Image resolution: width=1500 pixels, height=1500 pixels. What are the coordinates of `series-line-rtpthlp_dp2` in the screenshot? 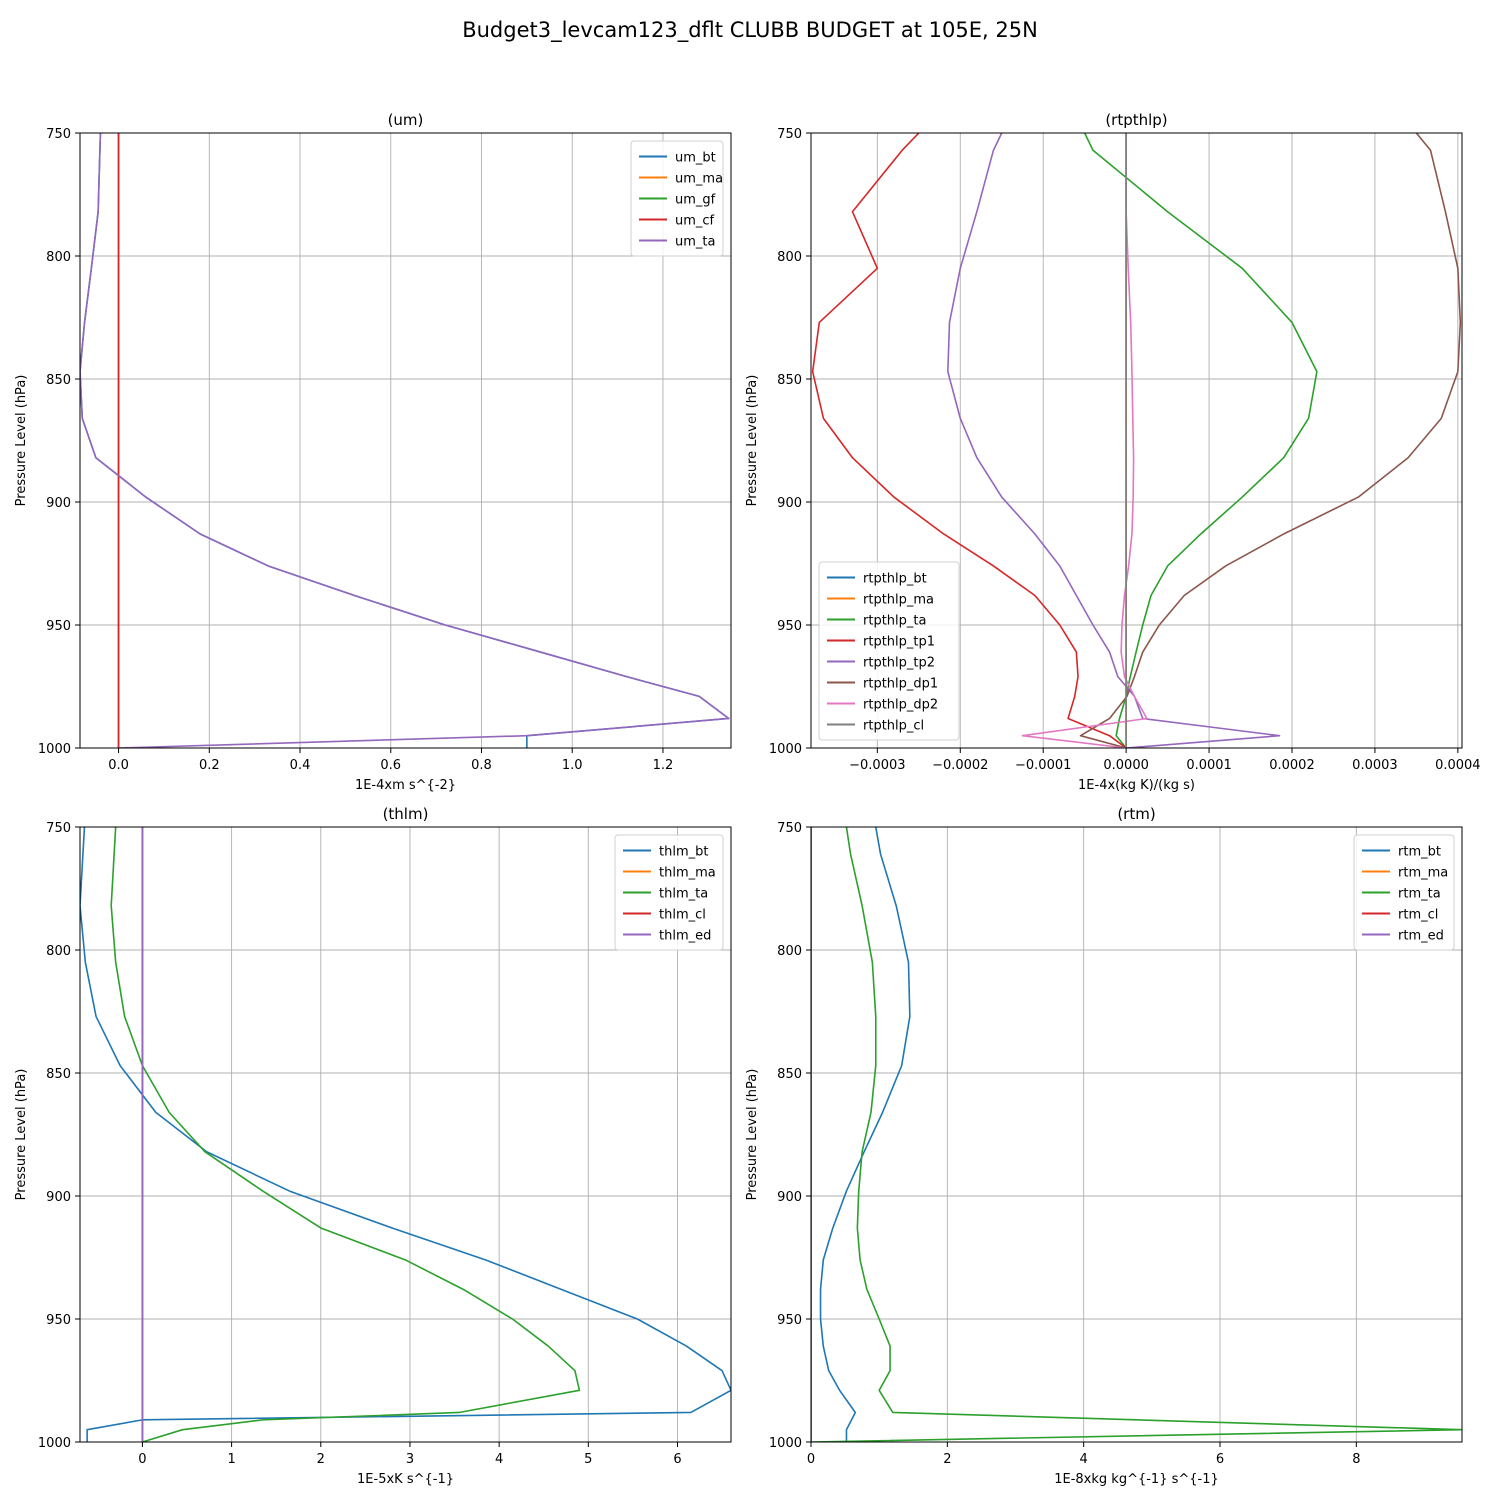 It's located at (1084, 440).